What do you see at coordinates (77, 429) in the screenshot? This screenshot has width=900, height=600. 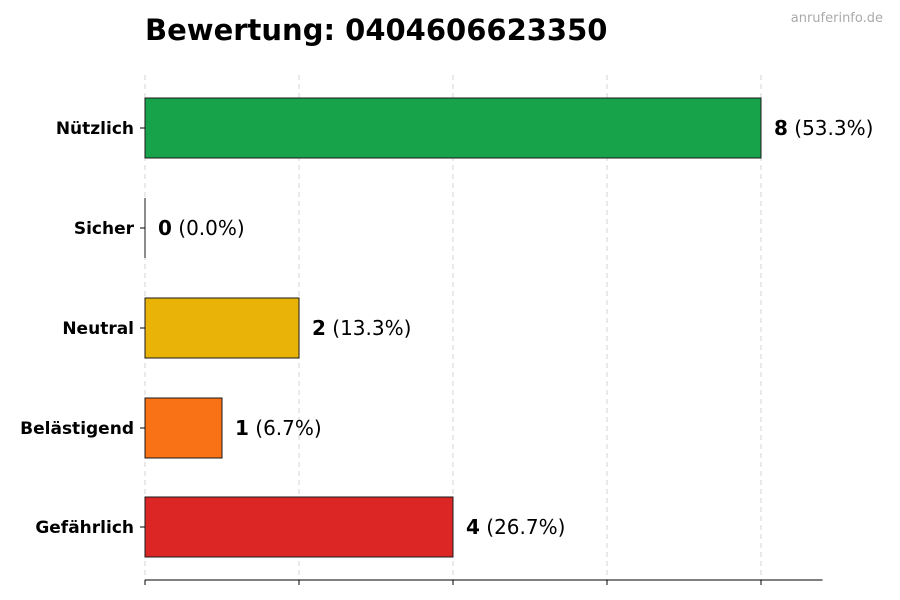 I see `category-label: Belästigend` at bounding box center [77, 429].